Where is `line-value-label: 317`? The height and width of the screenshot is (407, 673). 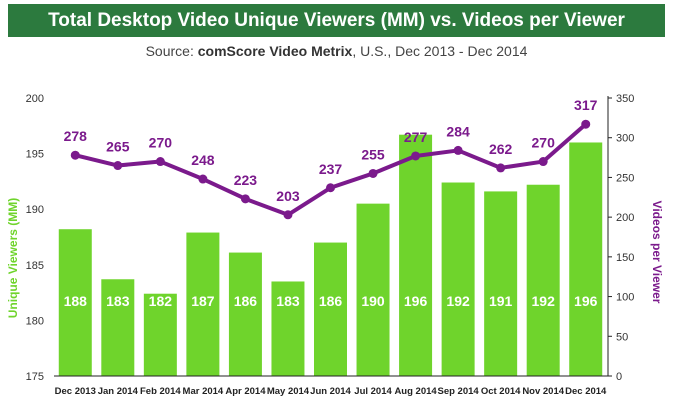
line-value-label: 317 is located at coordinates (586, 105).